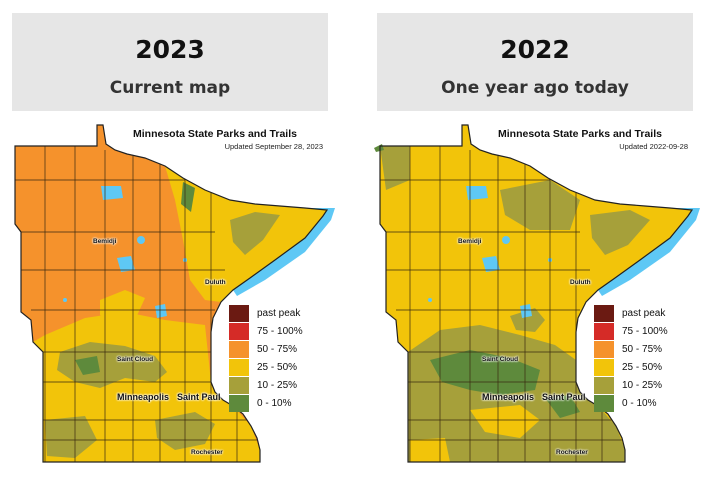  Describe the element at coordinates (71, 437) in the screenshot. I see `zone-10-25-southwest` at that location.